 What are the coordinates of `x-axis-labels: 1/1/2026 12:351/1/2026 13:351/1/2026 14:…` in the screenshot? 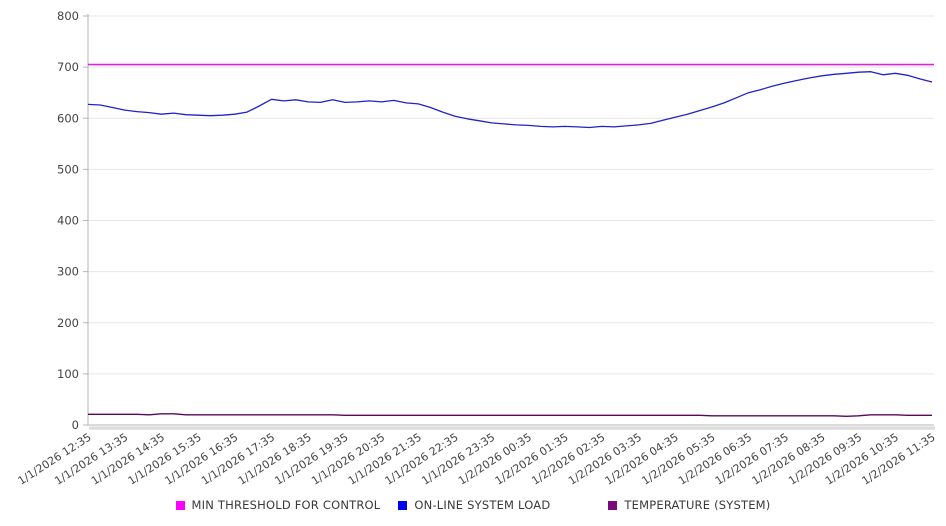 It's located at (477, 459).